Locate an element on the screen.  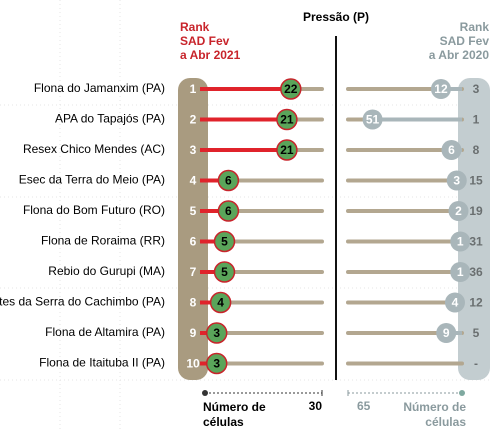
rank-2020: - is located at coordinates (476, 364).